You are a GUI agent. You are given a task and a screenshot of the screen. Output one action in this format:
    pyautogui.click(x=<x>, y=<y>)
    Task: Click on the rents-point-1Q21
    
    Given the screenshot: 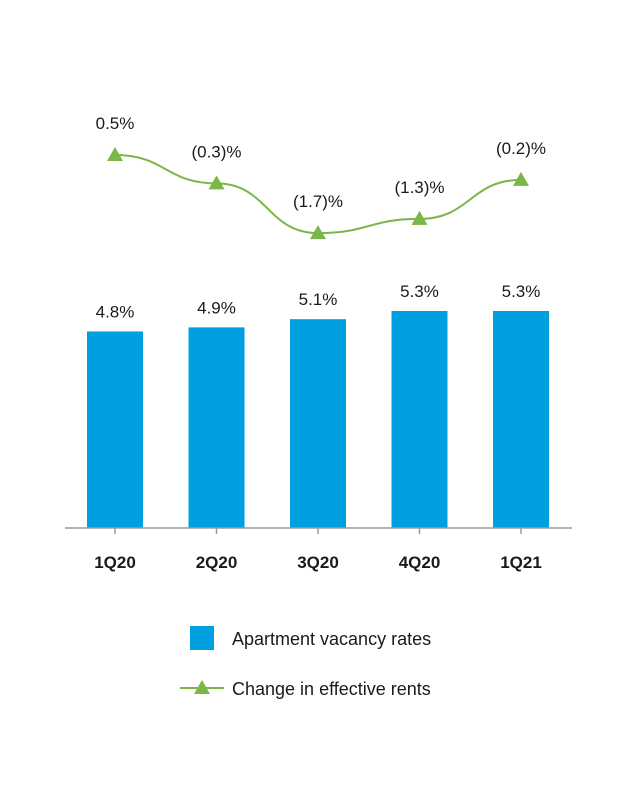 What is the action you would take?
    pyautogui.click(x=521, y=178)
    